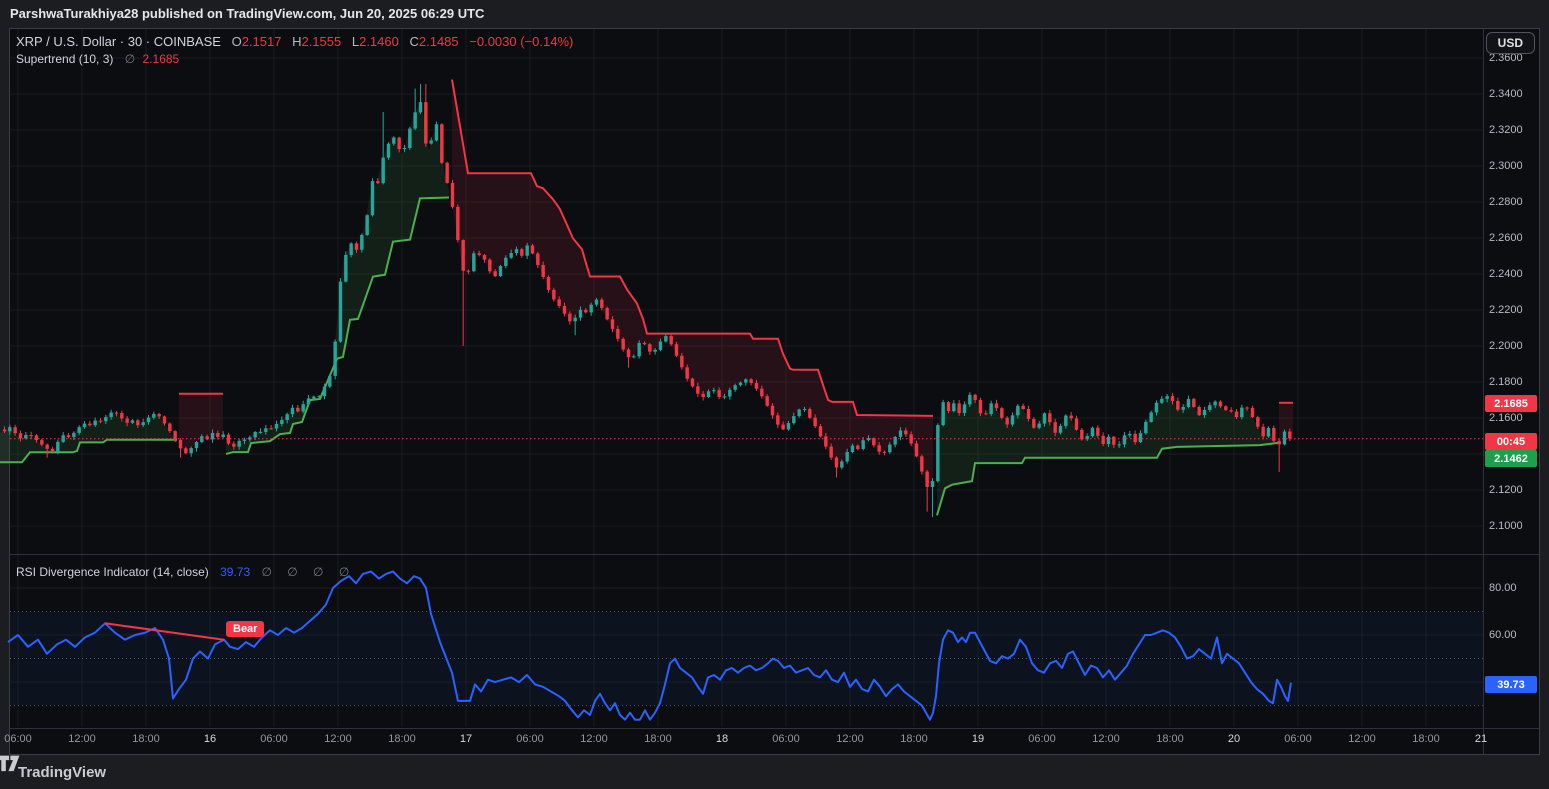  I want to click on price-tick: 60.00, so click(1503, 635).